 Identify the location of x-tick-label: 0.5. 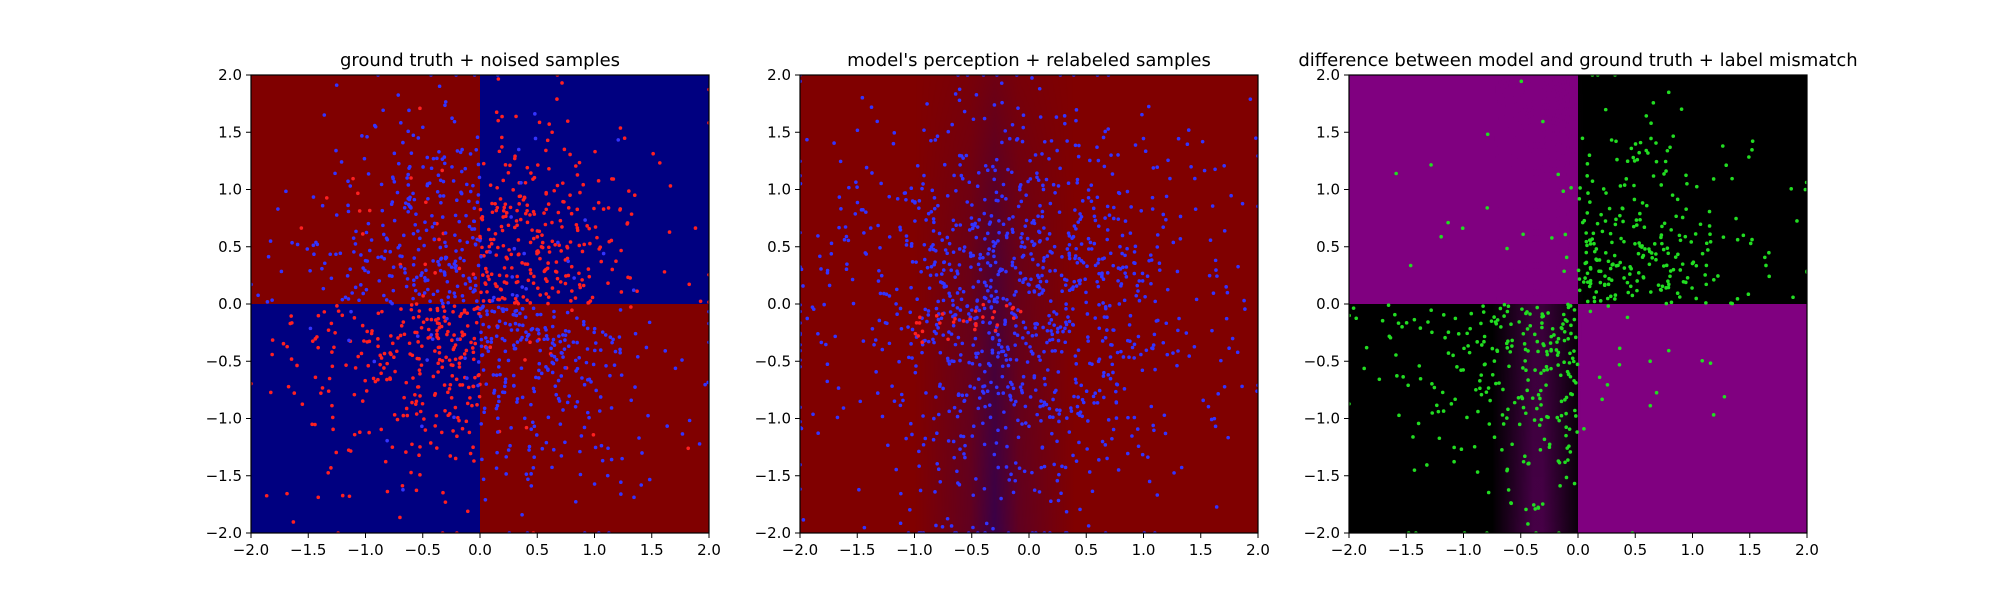
(1635, 550).